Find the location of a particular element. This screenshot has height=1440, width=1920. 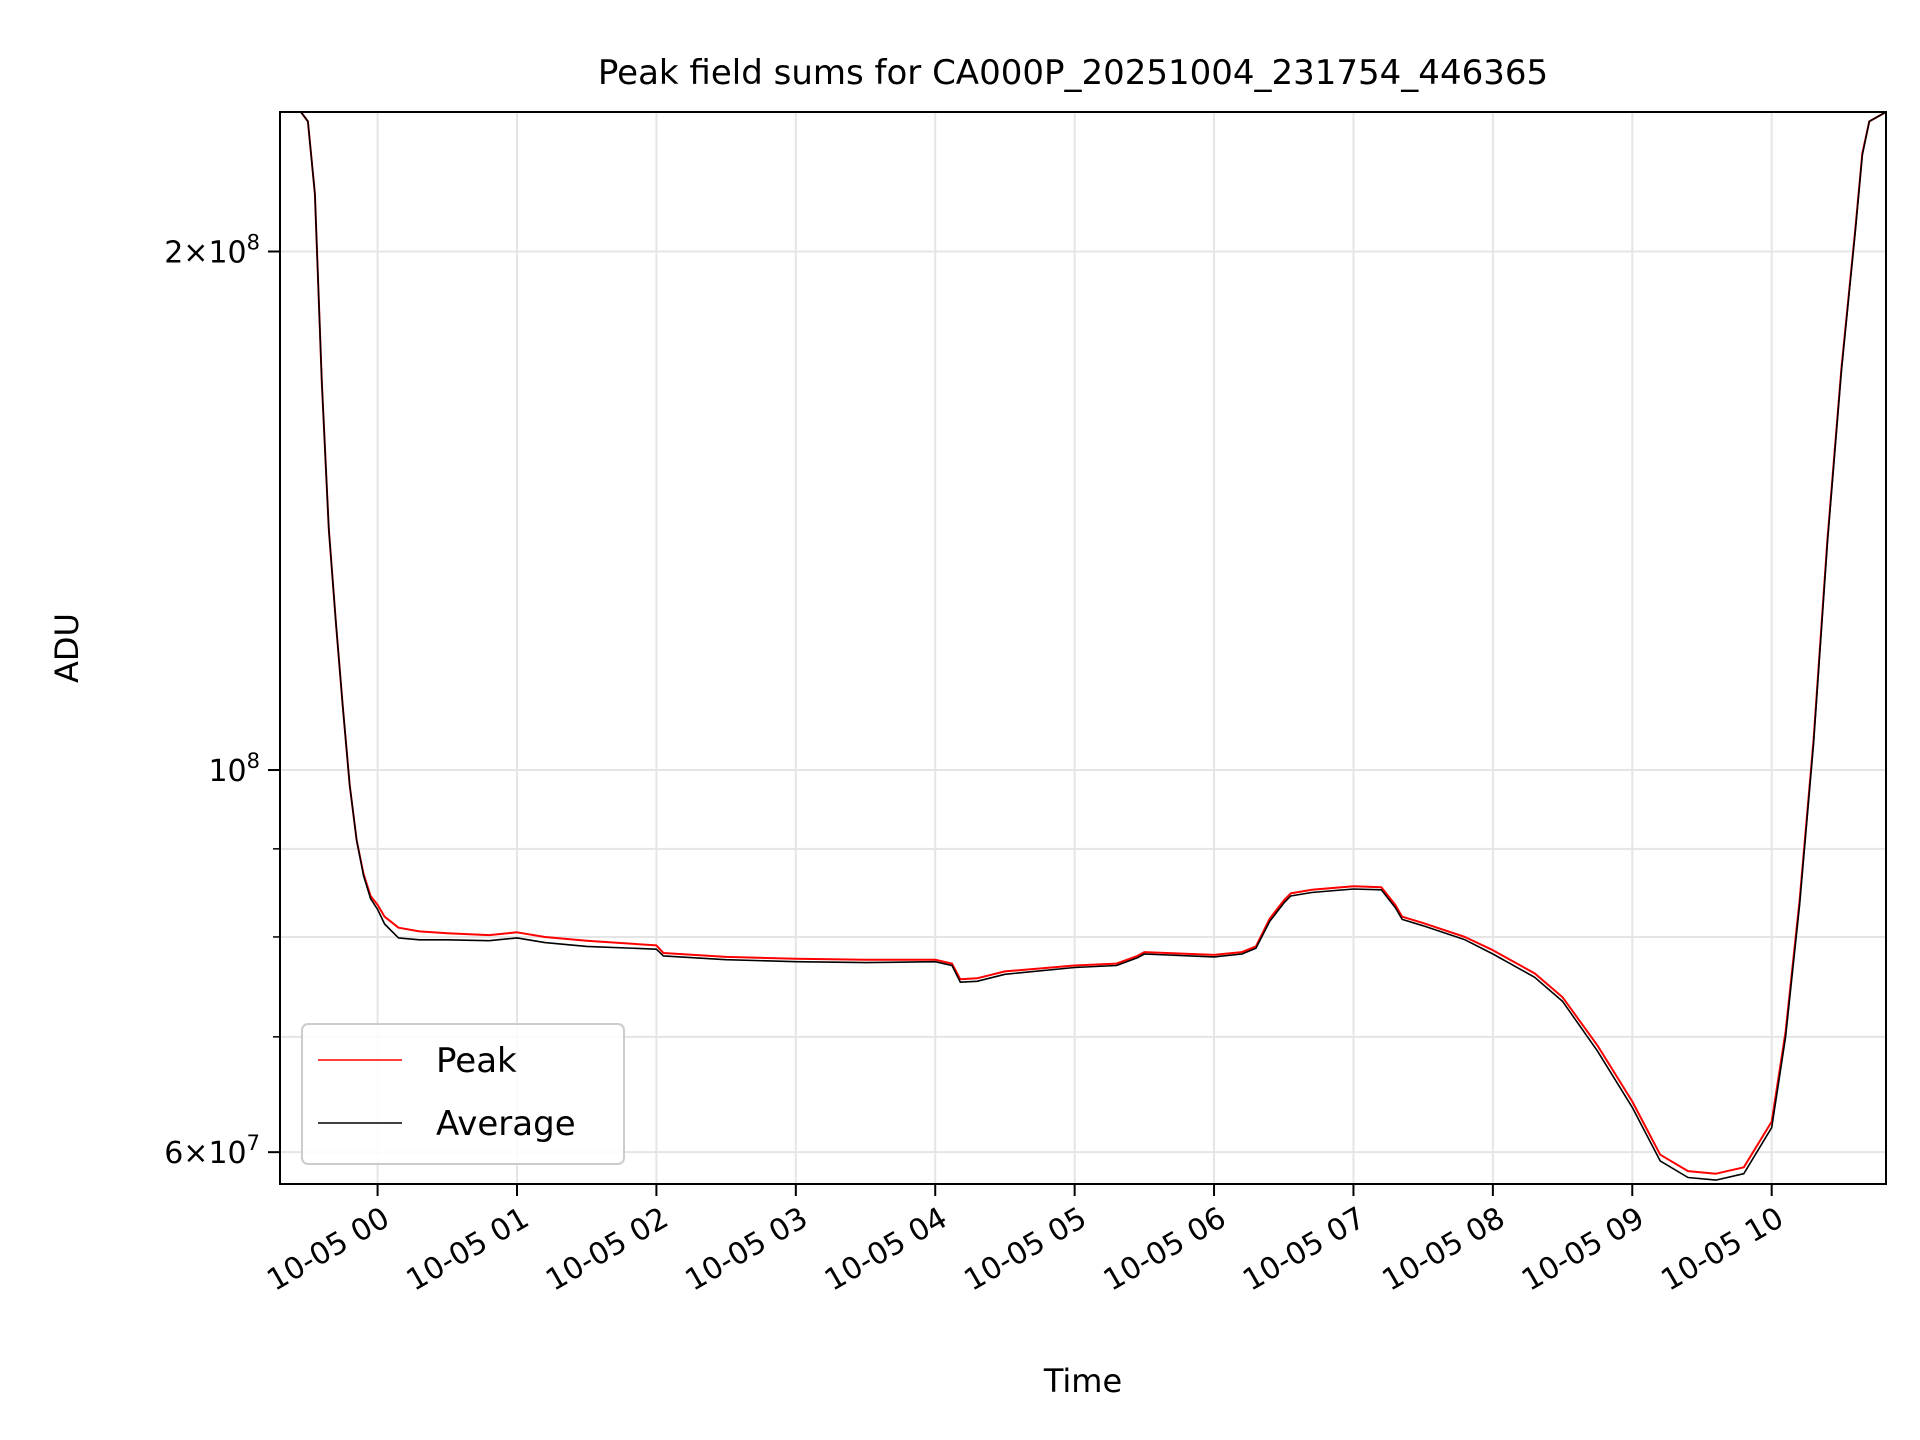

legend-box is located at coordinates (463, 1094).